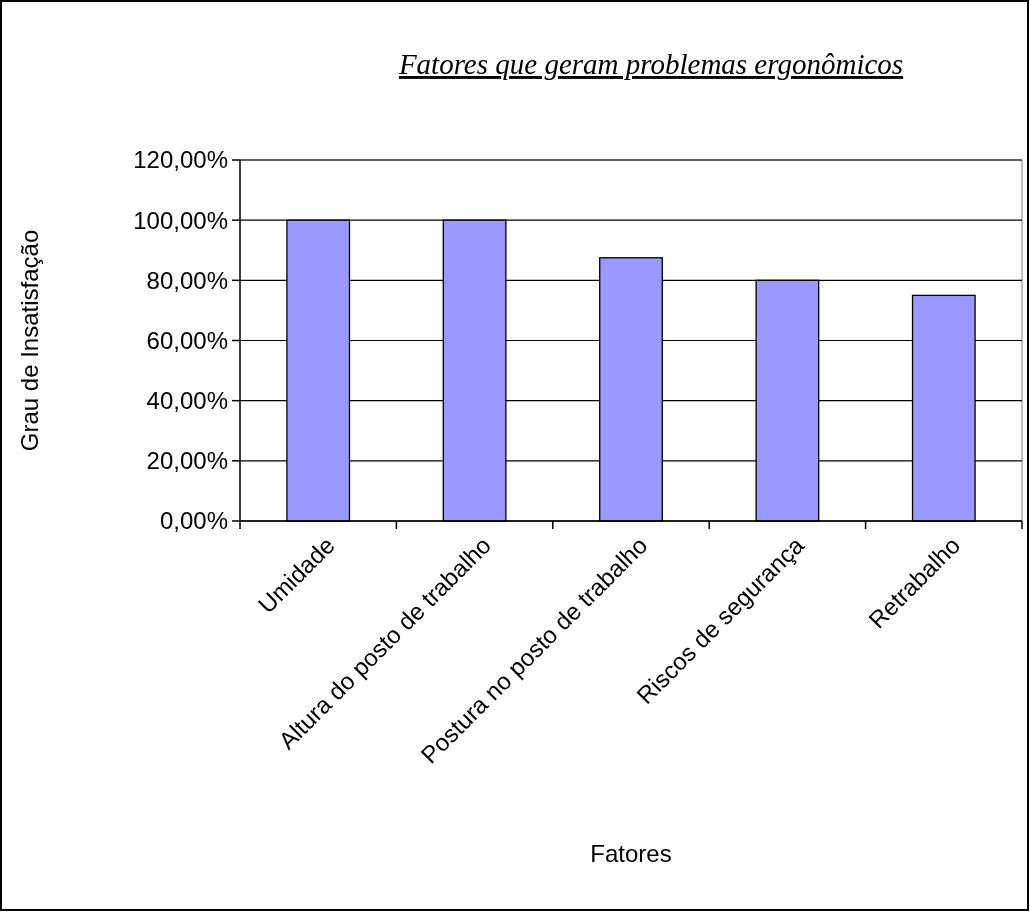 The height and width of the screenshot is (912, 1030). What do you see at coordinates (187, 340) in the screenshot?
I see `y-tick-label: 60,00%` at bounding box center [187, 340].